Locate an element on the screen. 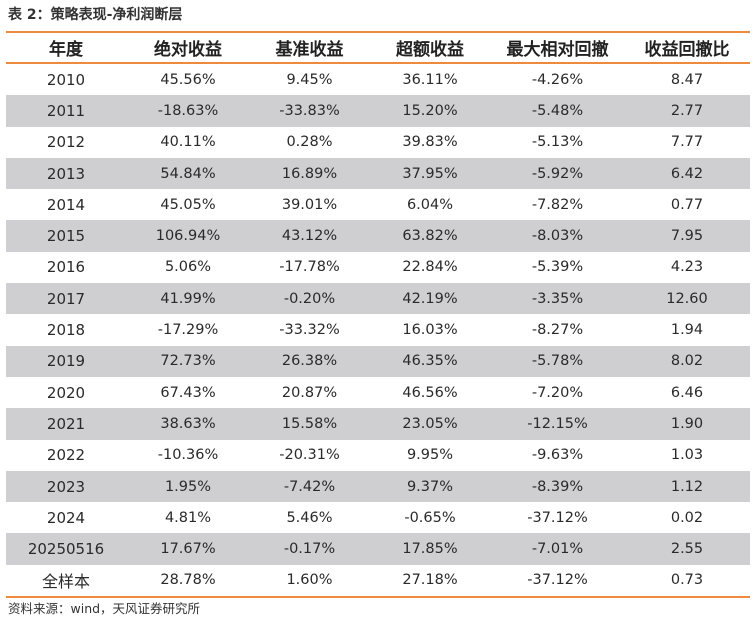 This screenshot has width=756, height=623. cell-return-drawdown-ratio: 8.47 is located at coordinates (687, 79).